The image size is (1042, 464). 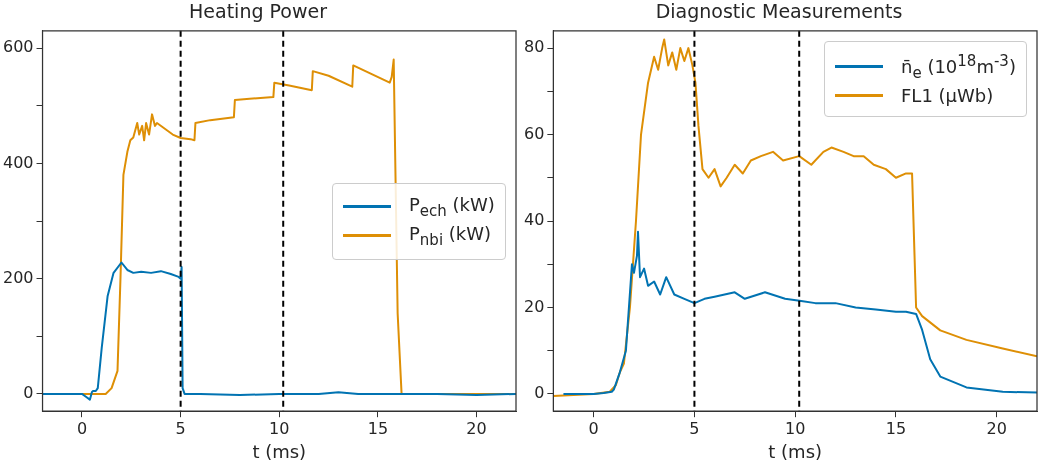 What do you see at coordinates (534, 47) in the screenshot?
I see `y-tick-label: 80` at bounding box center [534, 47].